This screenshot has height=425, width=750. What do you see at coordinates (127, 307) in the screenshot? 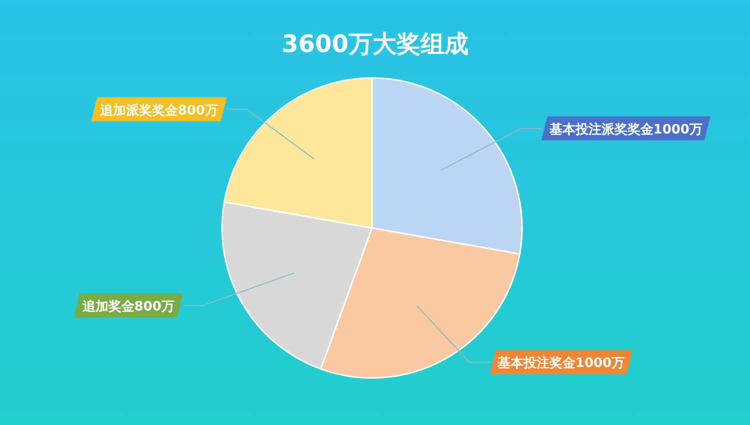
I see `slice-label: 追加奖金800万` at bounding box center [127, 307].